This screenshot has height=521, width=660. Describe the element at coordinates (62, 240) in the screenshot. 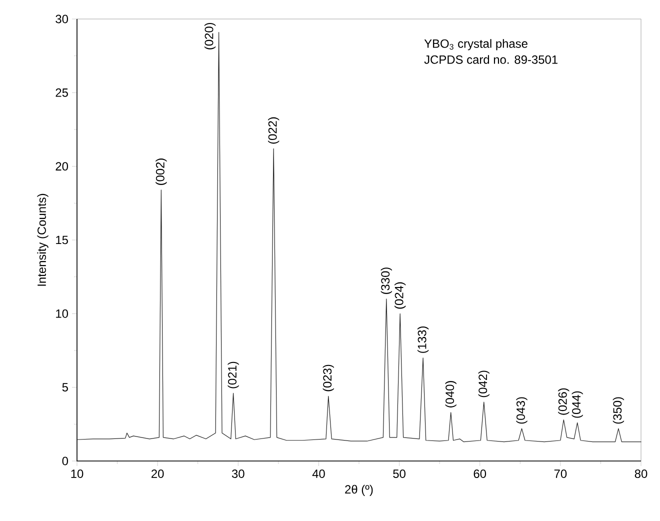

I see `y-tick-label: 15` at that location.